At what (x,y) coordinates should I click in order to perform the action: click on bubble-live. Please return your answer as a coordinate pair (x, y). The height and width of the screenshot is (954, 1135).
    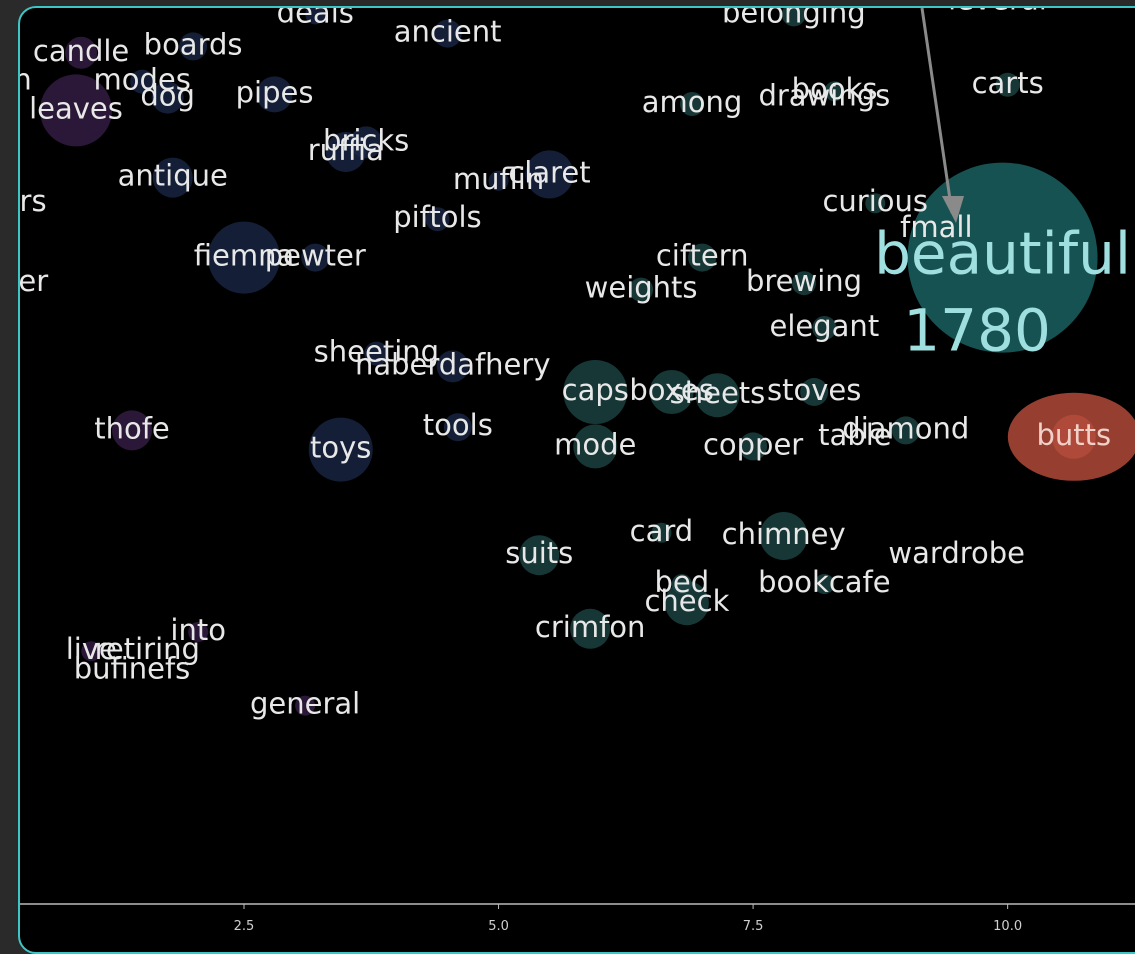
    Looking at the image, I should click on (91, 651).